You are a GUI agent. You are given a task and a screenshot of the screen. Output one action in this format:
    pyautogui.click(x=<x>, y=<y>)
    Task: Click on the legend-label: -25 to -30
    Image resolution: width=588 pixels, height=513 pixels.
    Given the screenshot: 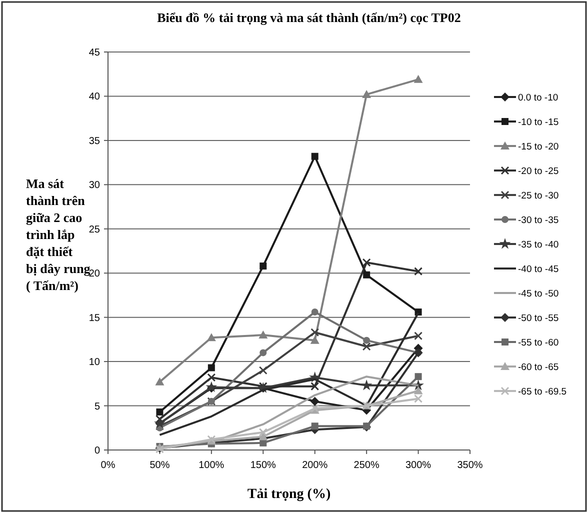 What is the action you would take?
    pyautogui.click(x=538, y=196)
    